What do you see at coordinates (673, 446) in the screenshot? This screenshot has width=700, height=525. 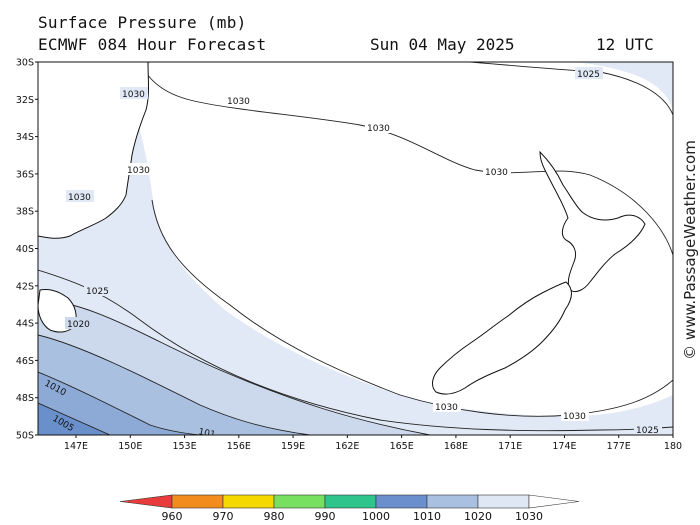 I see `lon-label: 180` at bounding box center [673, 446].